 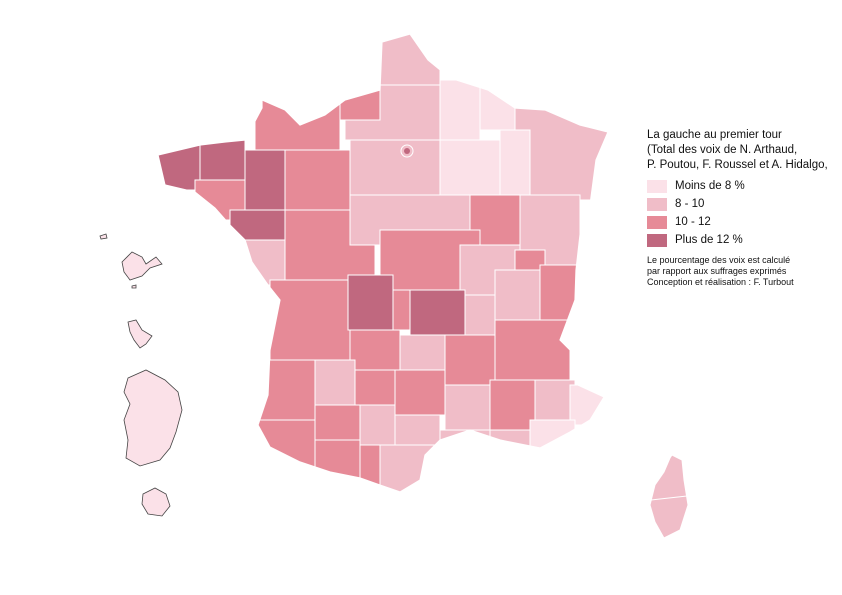 I want to click on dept-cantal, so click(x=422, y=352).